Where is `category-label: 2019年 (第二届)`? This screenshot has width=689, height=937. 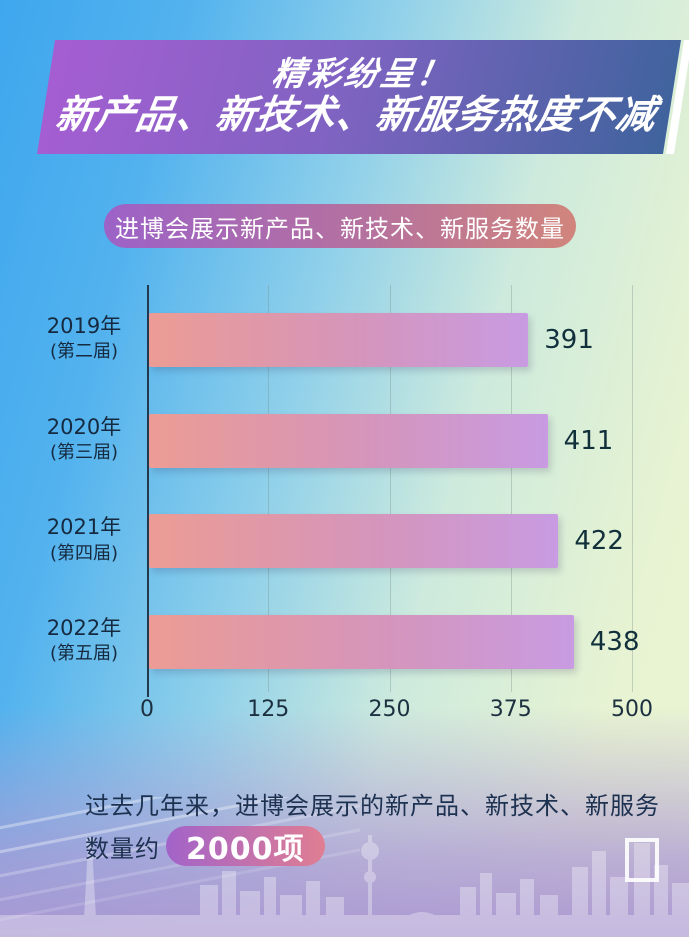
category-label: 2019年 (第二届) is located at coordinates (84, 338).